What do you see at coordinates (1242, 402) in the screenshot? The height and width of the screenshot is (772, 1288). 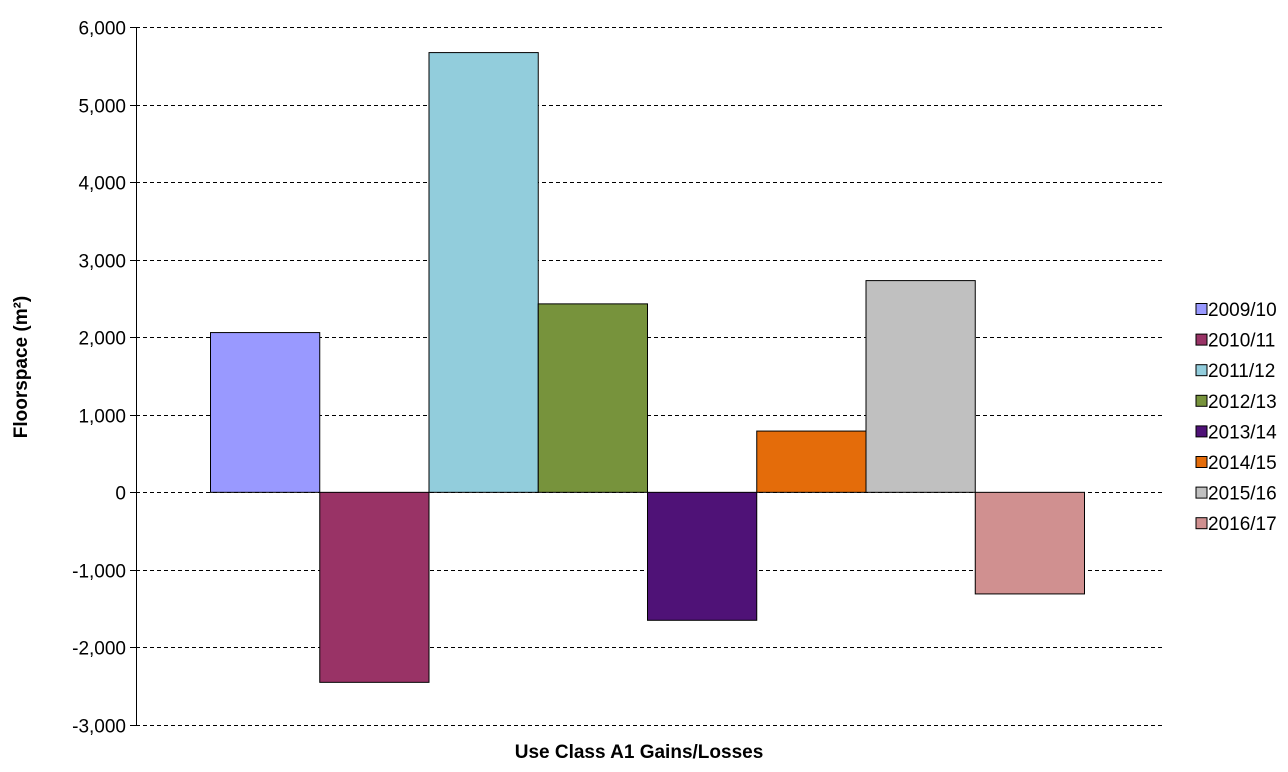 I see `legend-label: 2012/13` at bounding box center [1242, 402].